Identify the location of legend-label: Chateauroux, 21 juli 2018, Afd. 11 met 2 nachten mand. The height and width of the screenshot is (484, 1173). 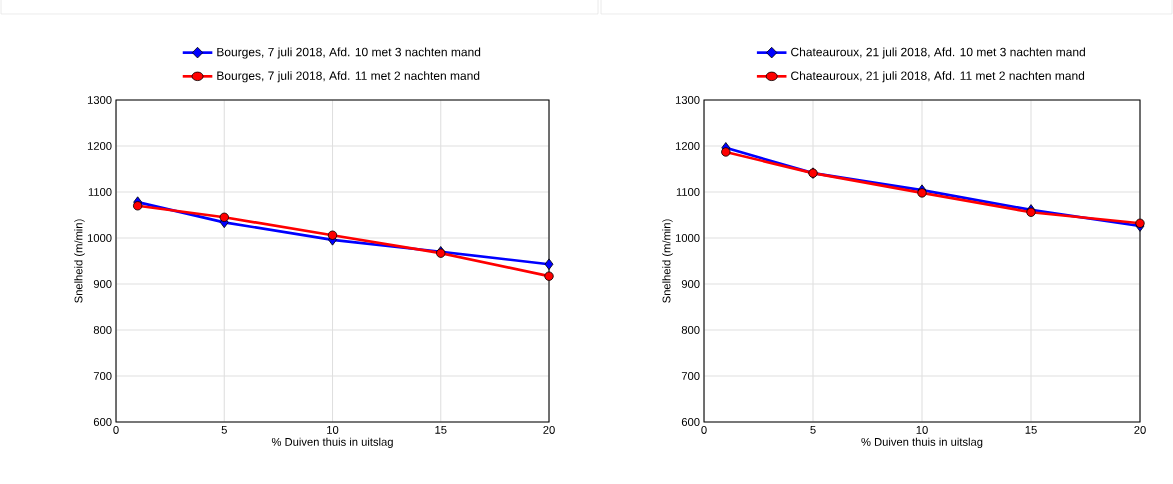
(938, 77).